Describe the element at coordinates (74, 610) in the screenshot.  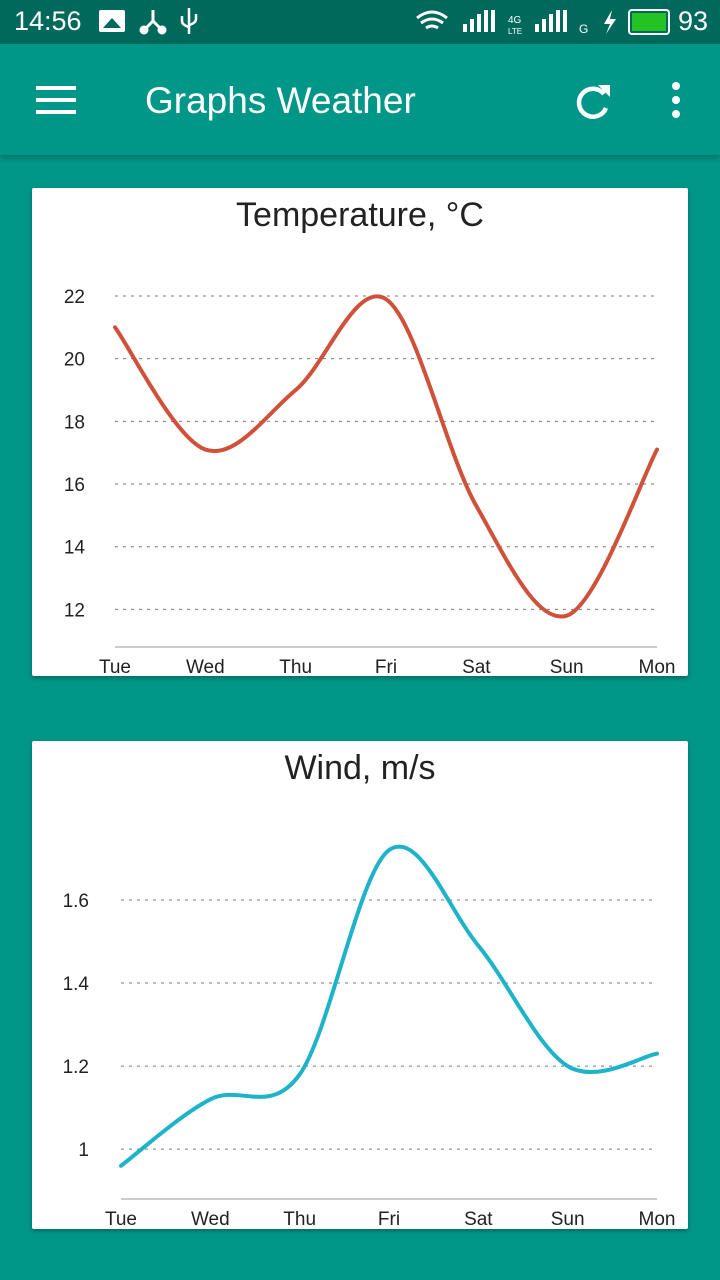
I see `y-tick-label: 12` at that location.